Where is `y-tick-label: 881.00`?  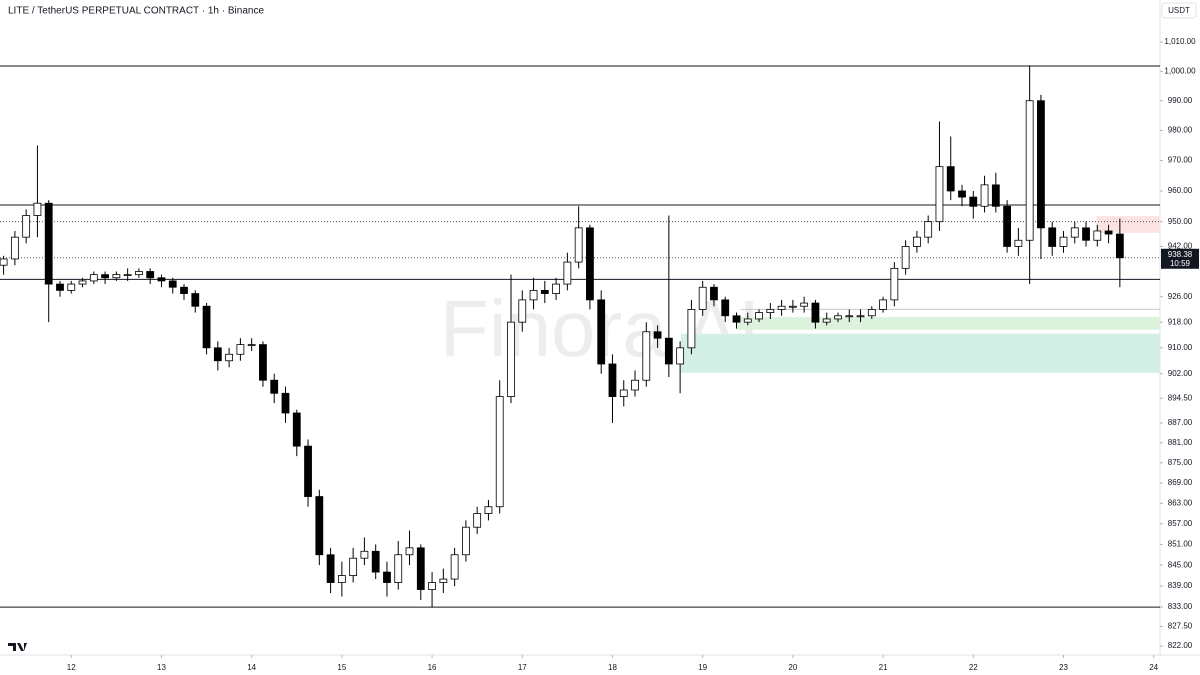
y-tick-label: 881.00 is located at coordinates (1180, 442).